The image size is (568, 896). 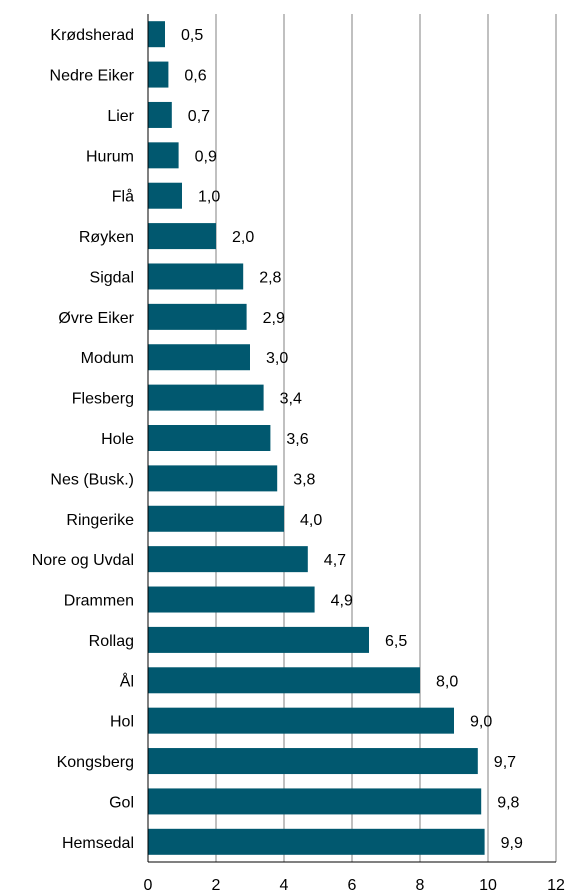 What do you see at coordinates (505, 762) in the screenshot?
I see `value-label: 9,7` at bounding box center [505, 762].